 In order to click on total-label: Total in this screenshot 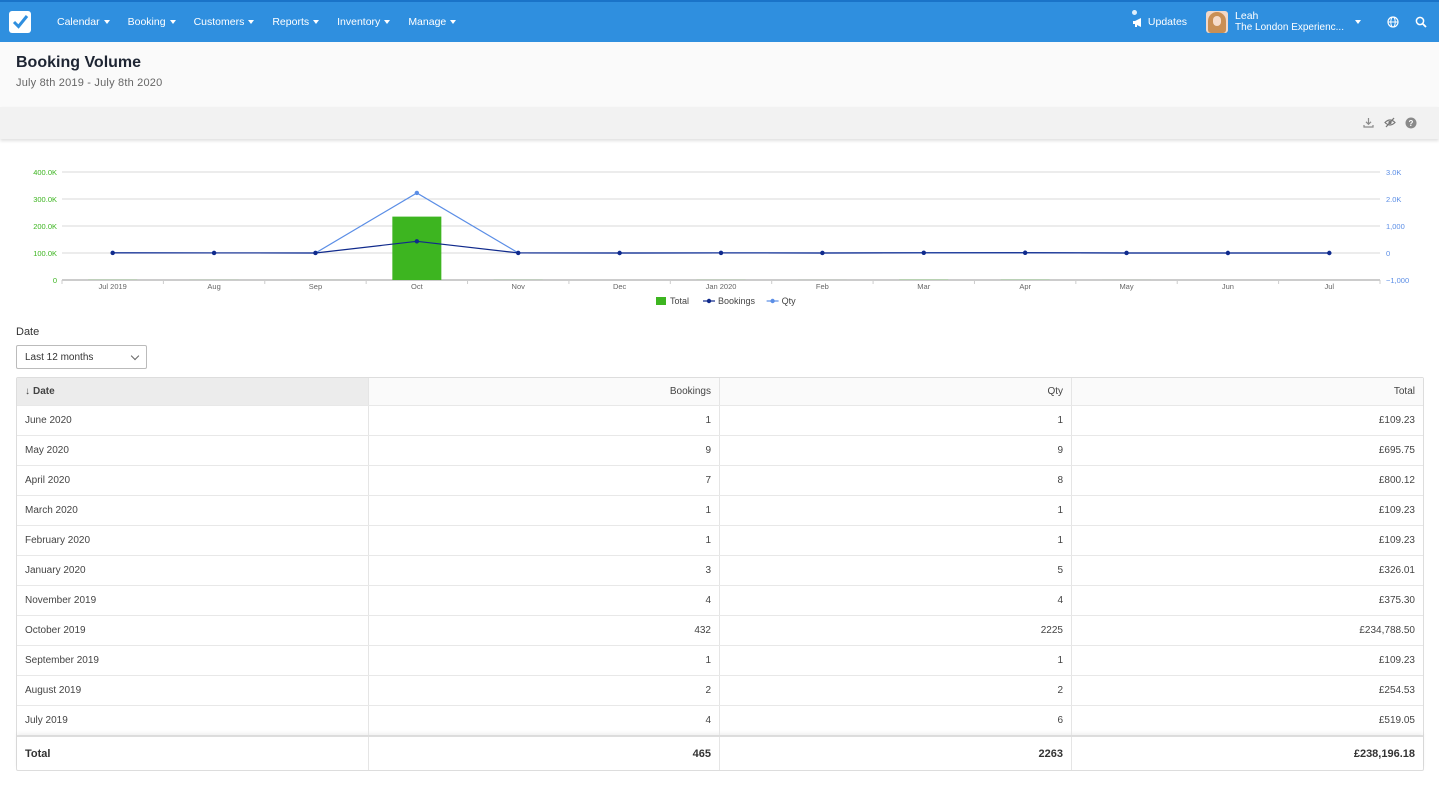, I will do `click(193, 753)`.